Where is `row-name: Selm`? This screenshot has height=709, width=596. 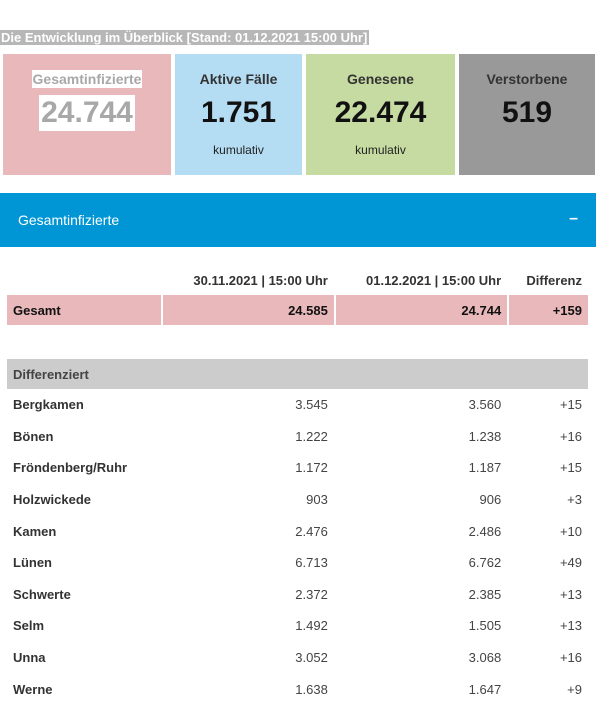 row-name: Selm is located at coordinates (29, 626).